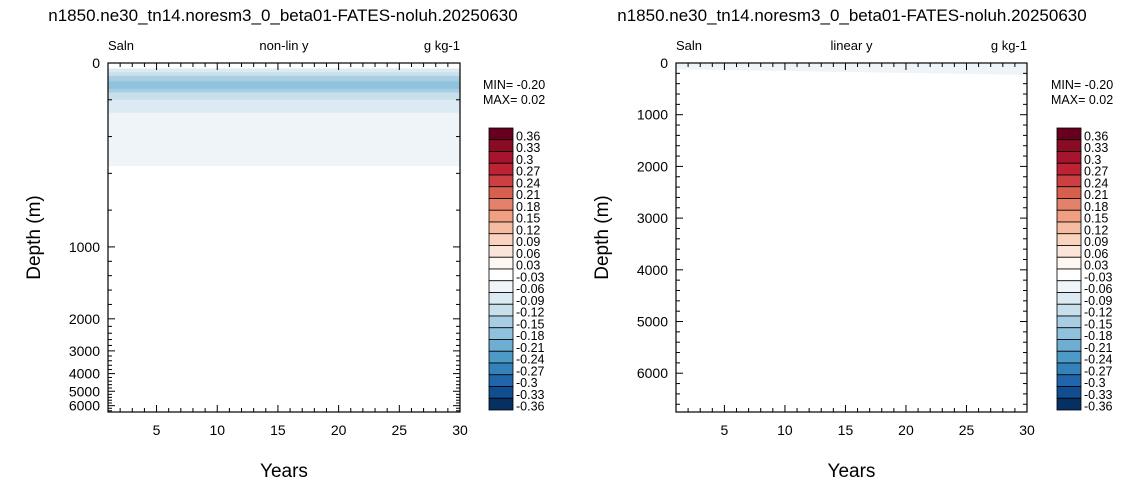 The image size is (1135, 483). What do you see at coordinates (1027, 430) in the screenshot?
I see `x-tick-label: 30` at bounding box center [1027, 430].